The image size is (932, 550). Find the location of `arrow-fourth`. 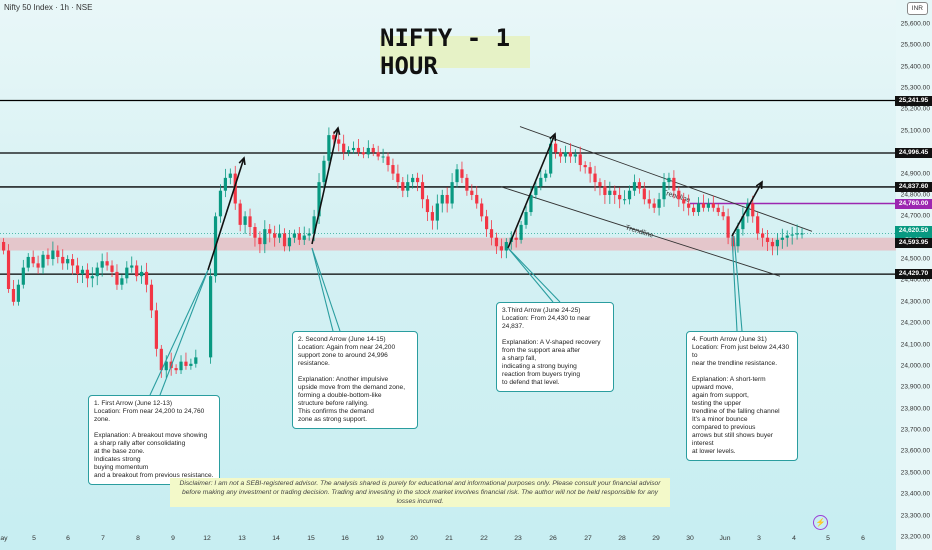

arrow-fourth is located at coordinates (747, 209).